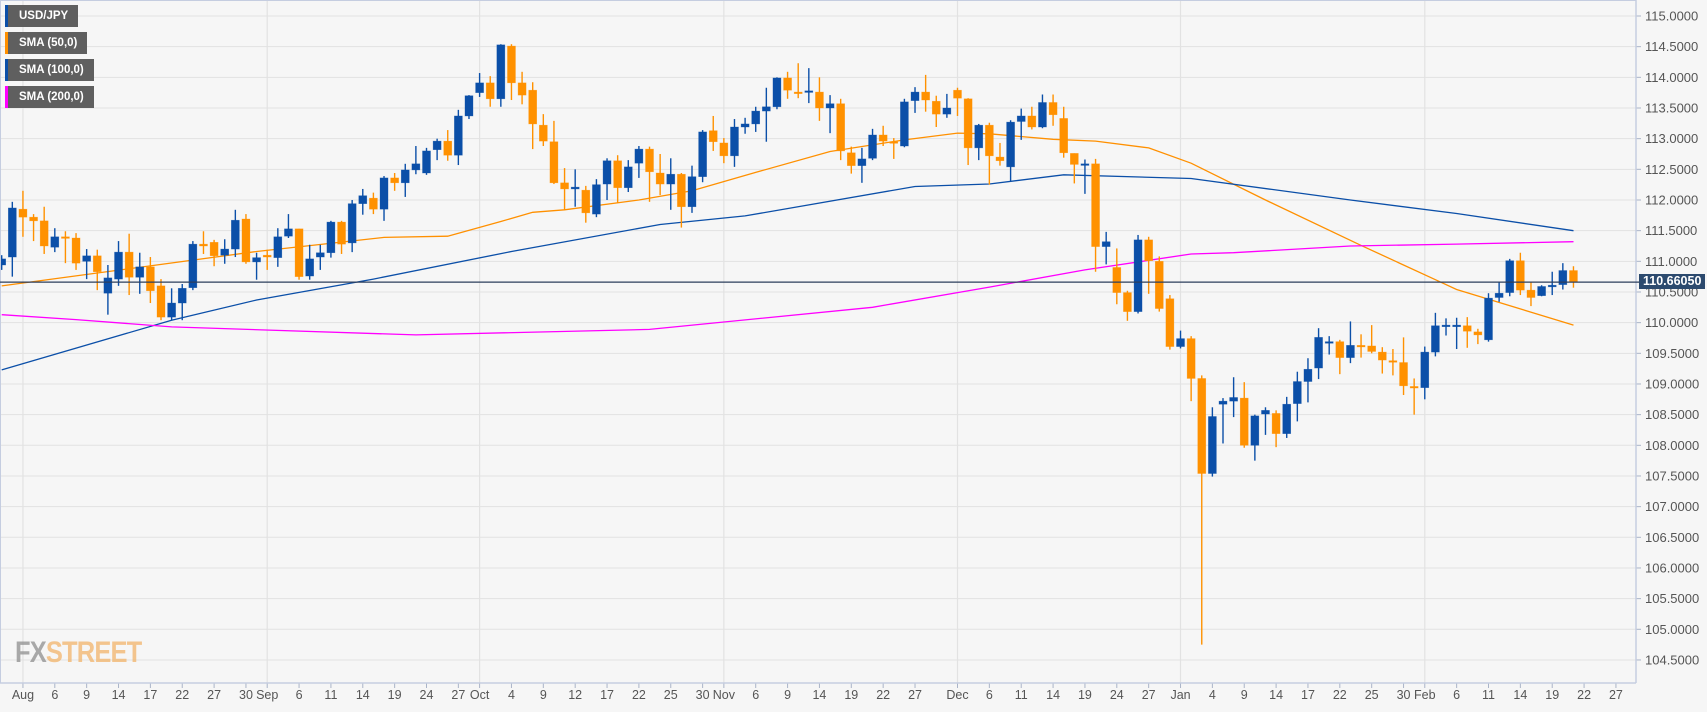 This screenshot has height=712, width=1707. Describe the element at coordinates (607, 695) in the screenshot. I see `x-tick-label: 17` at that location.